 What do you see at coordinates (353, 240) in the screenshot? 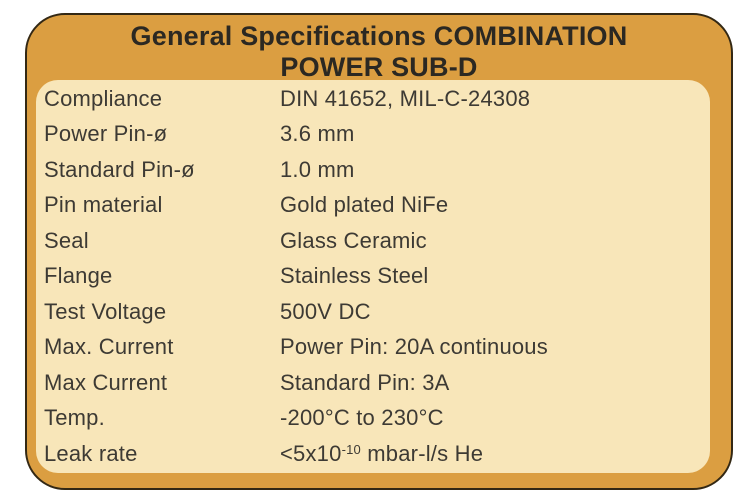
I see `spec-value: Glass Ceramic` at bounding box center [353, 240].